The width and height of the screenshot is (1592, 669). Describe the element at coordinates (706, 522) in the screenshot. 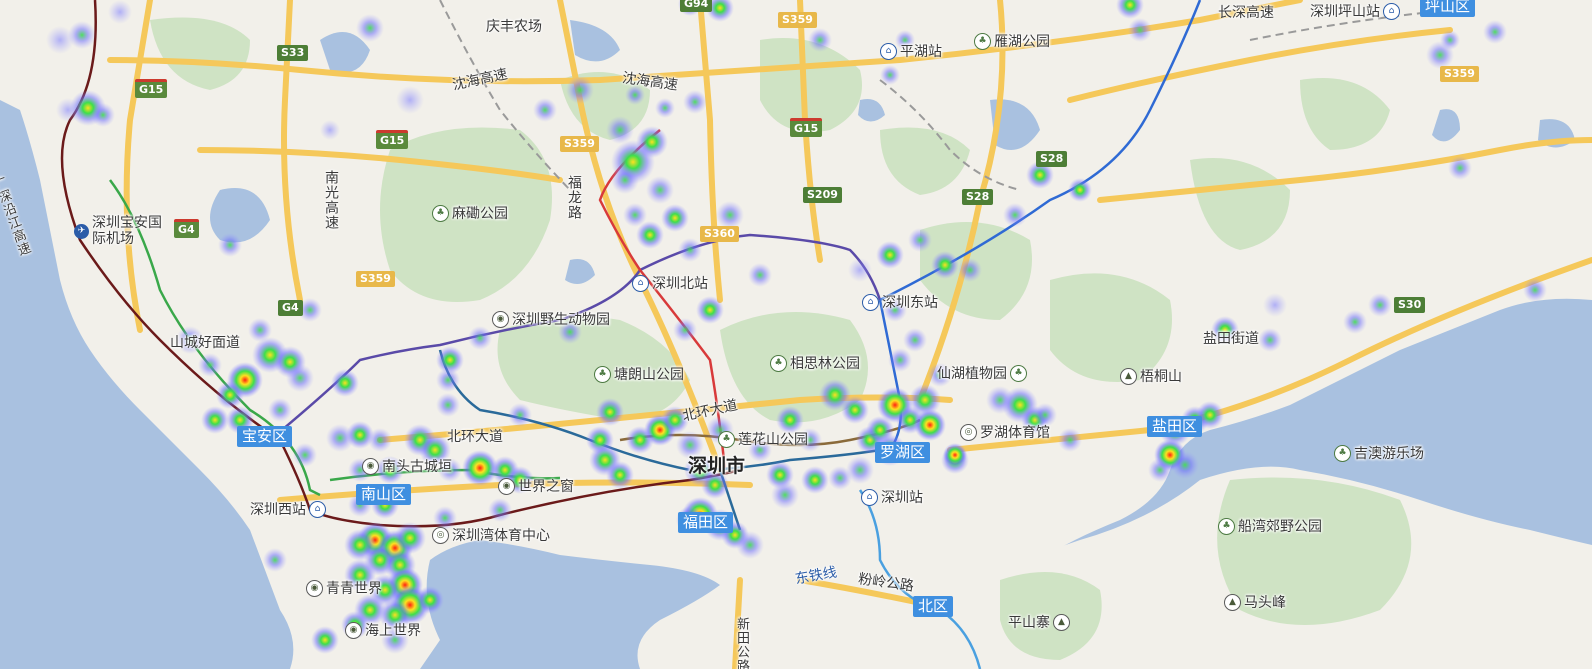

I see `district-label-futian: 福田区` at that location.